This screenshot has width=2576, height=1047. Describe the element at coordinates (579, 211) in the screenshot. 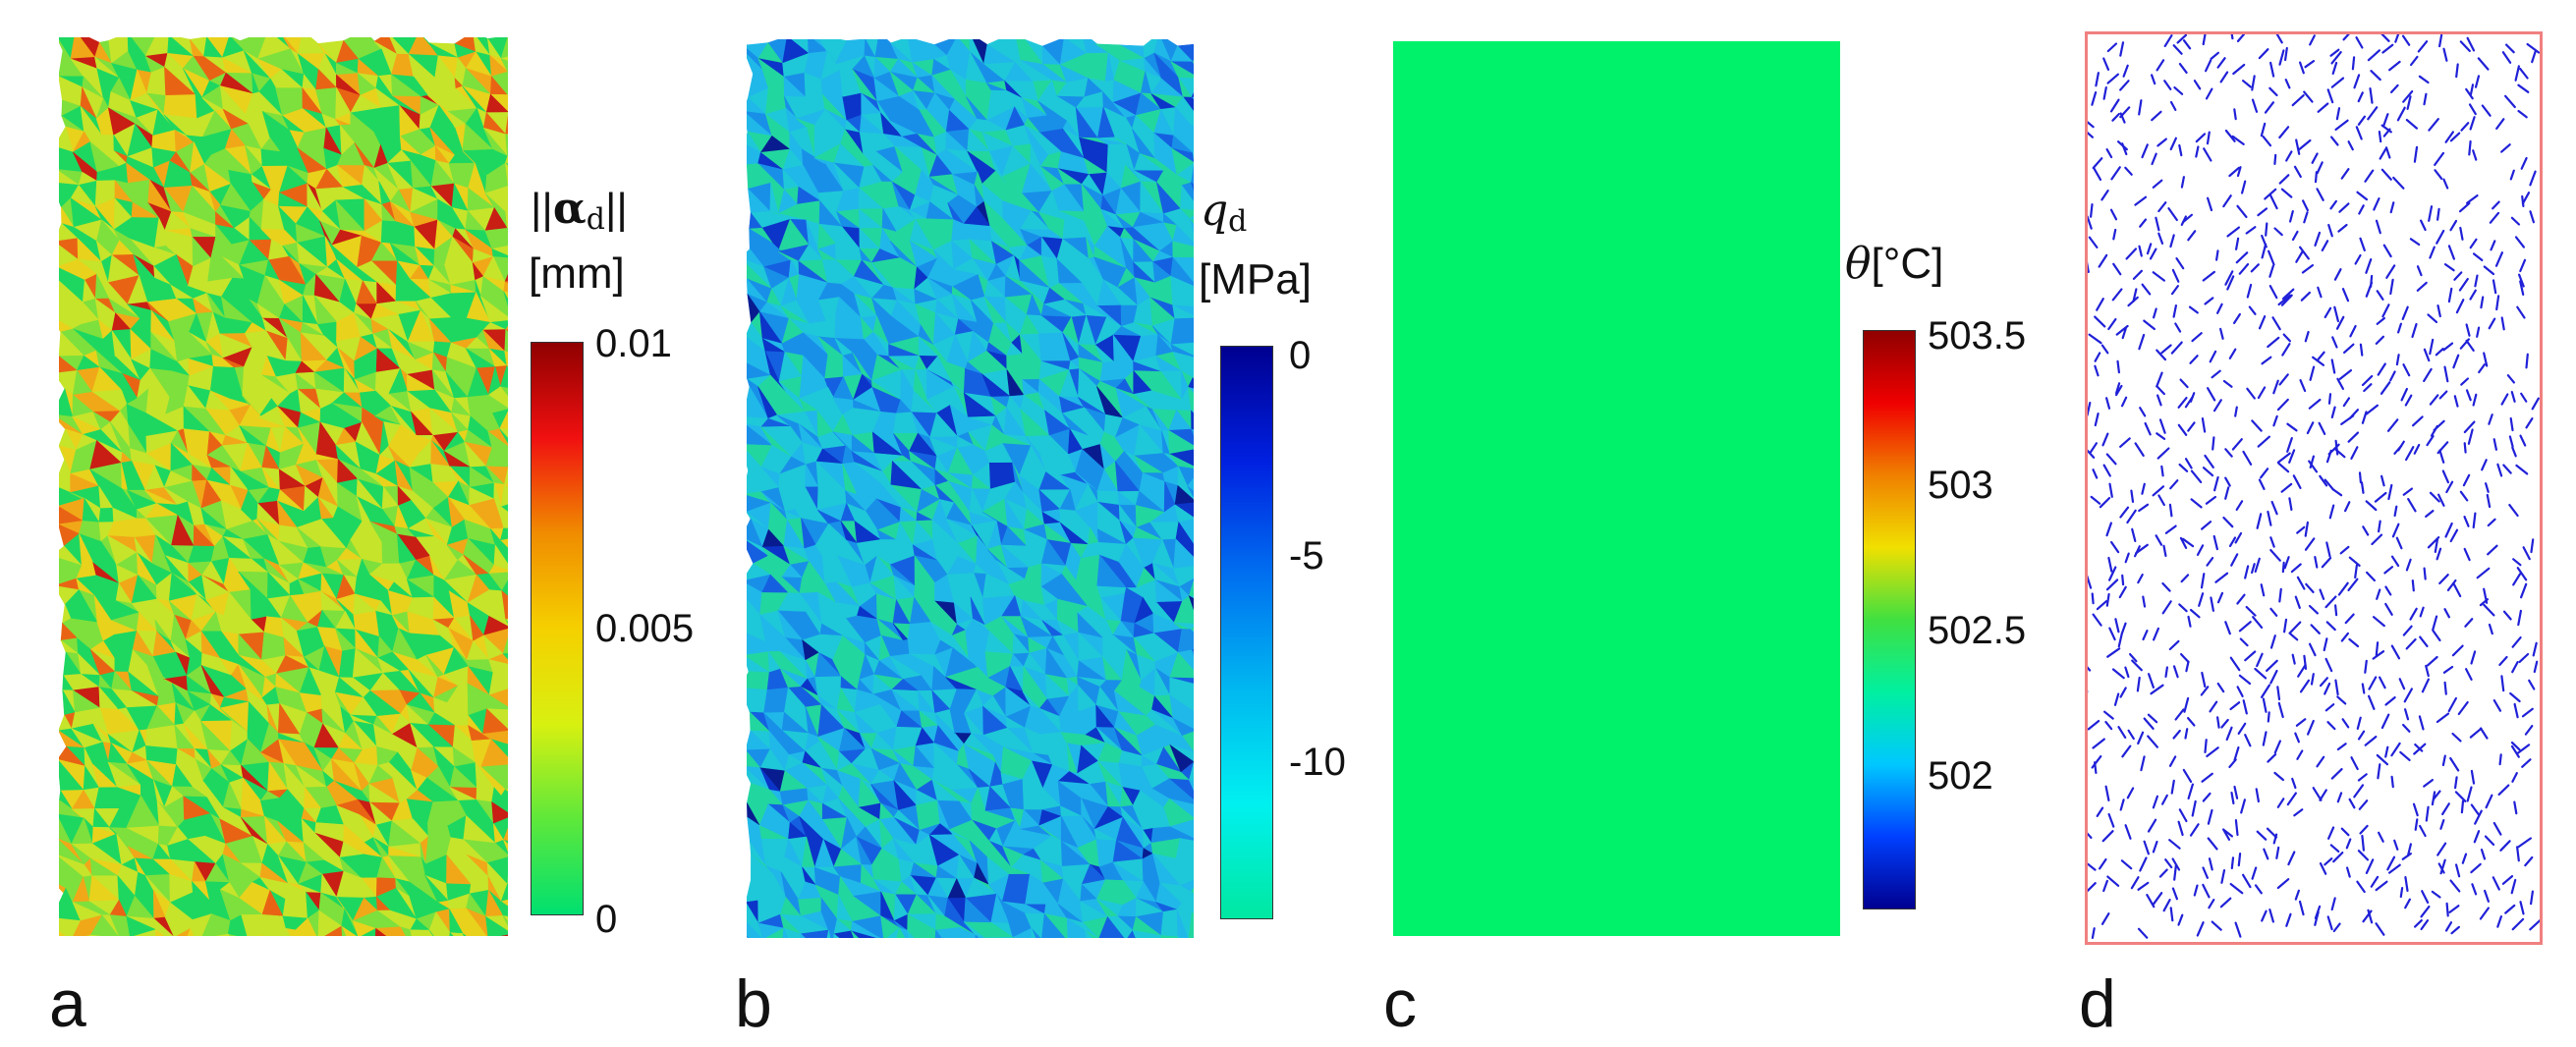

I see `colorbar-a-title: ||αd||` at that location.